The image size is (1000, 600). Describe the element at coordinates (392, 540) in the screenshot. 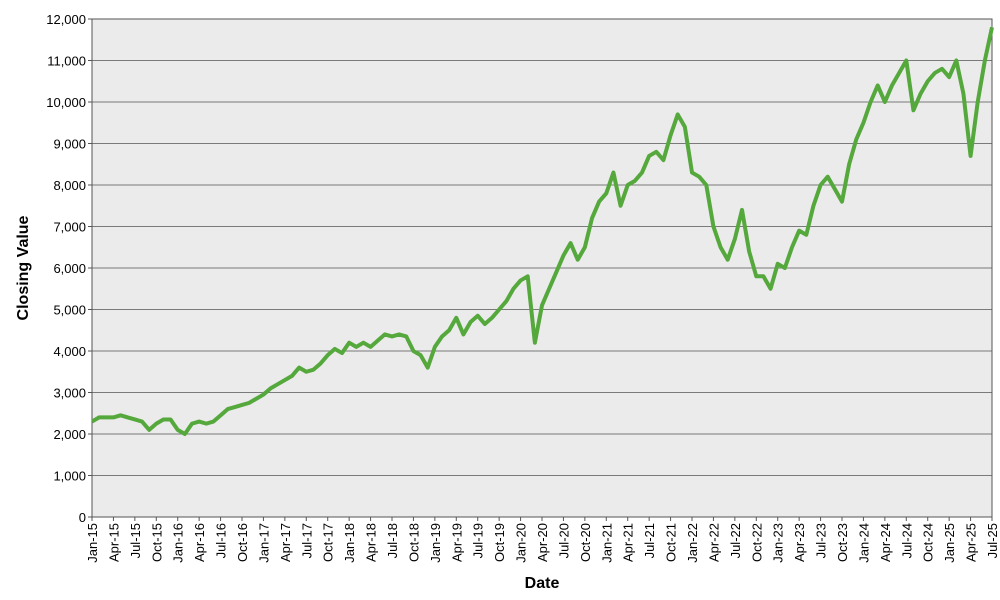

I see `x-tick-label: Jul-18` at that location.